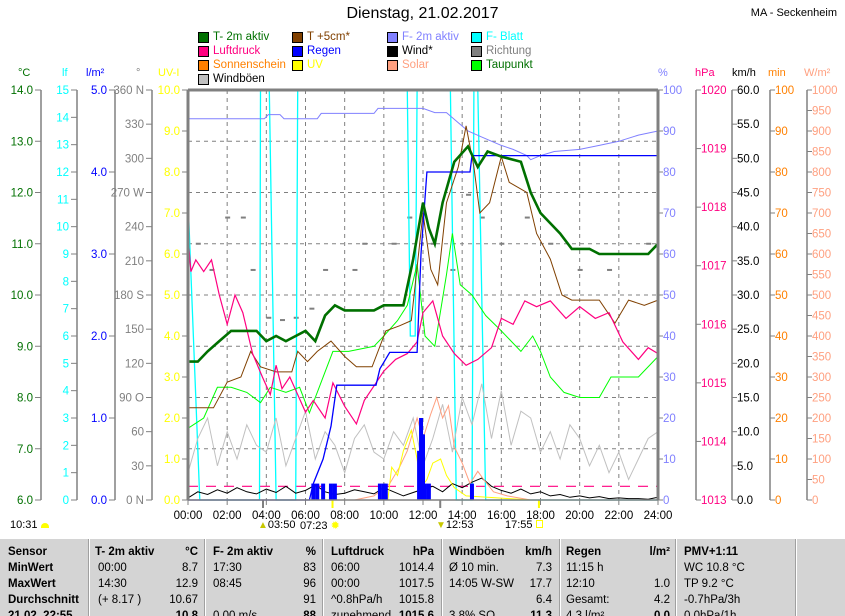  What do you see at coordinates (821, 337) in the screenshot?
I see `axis-solar-tick-label: 400` at bounding box center [821, 337].